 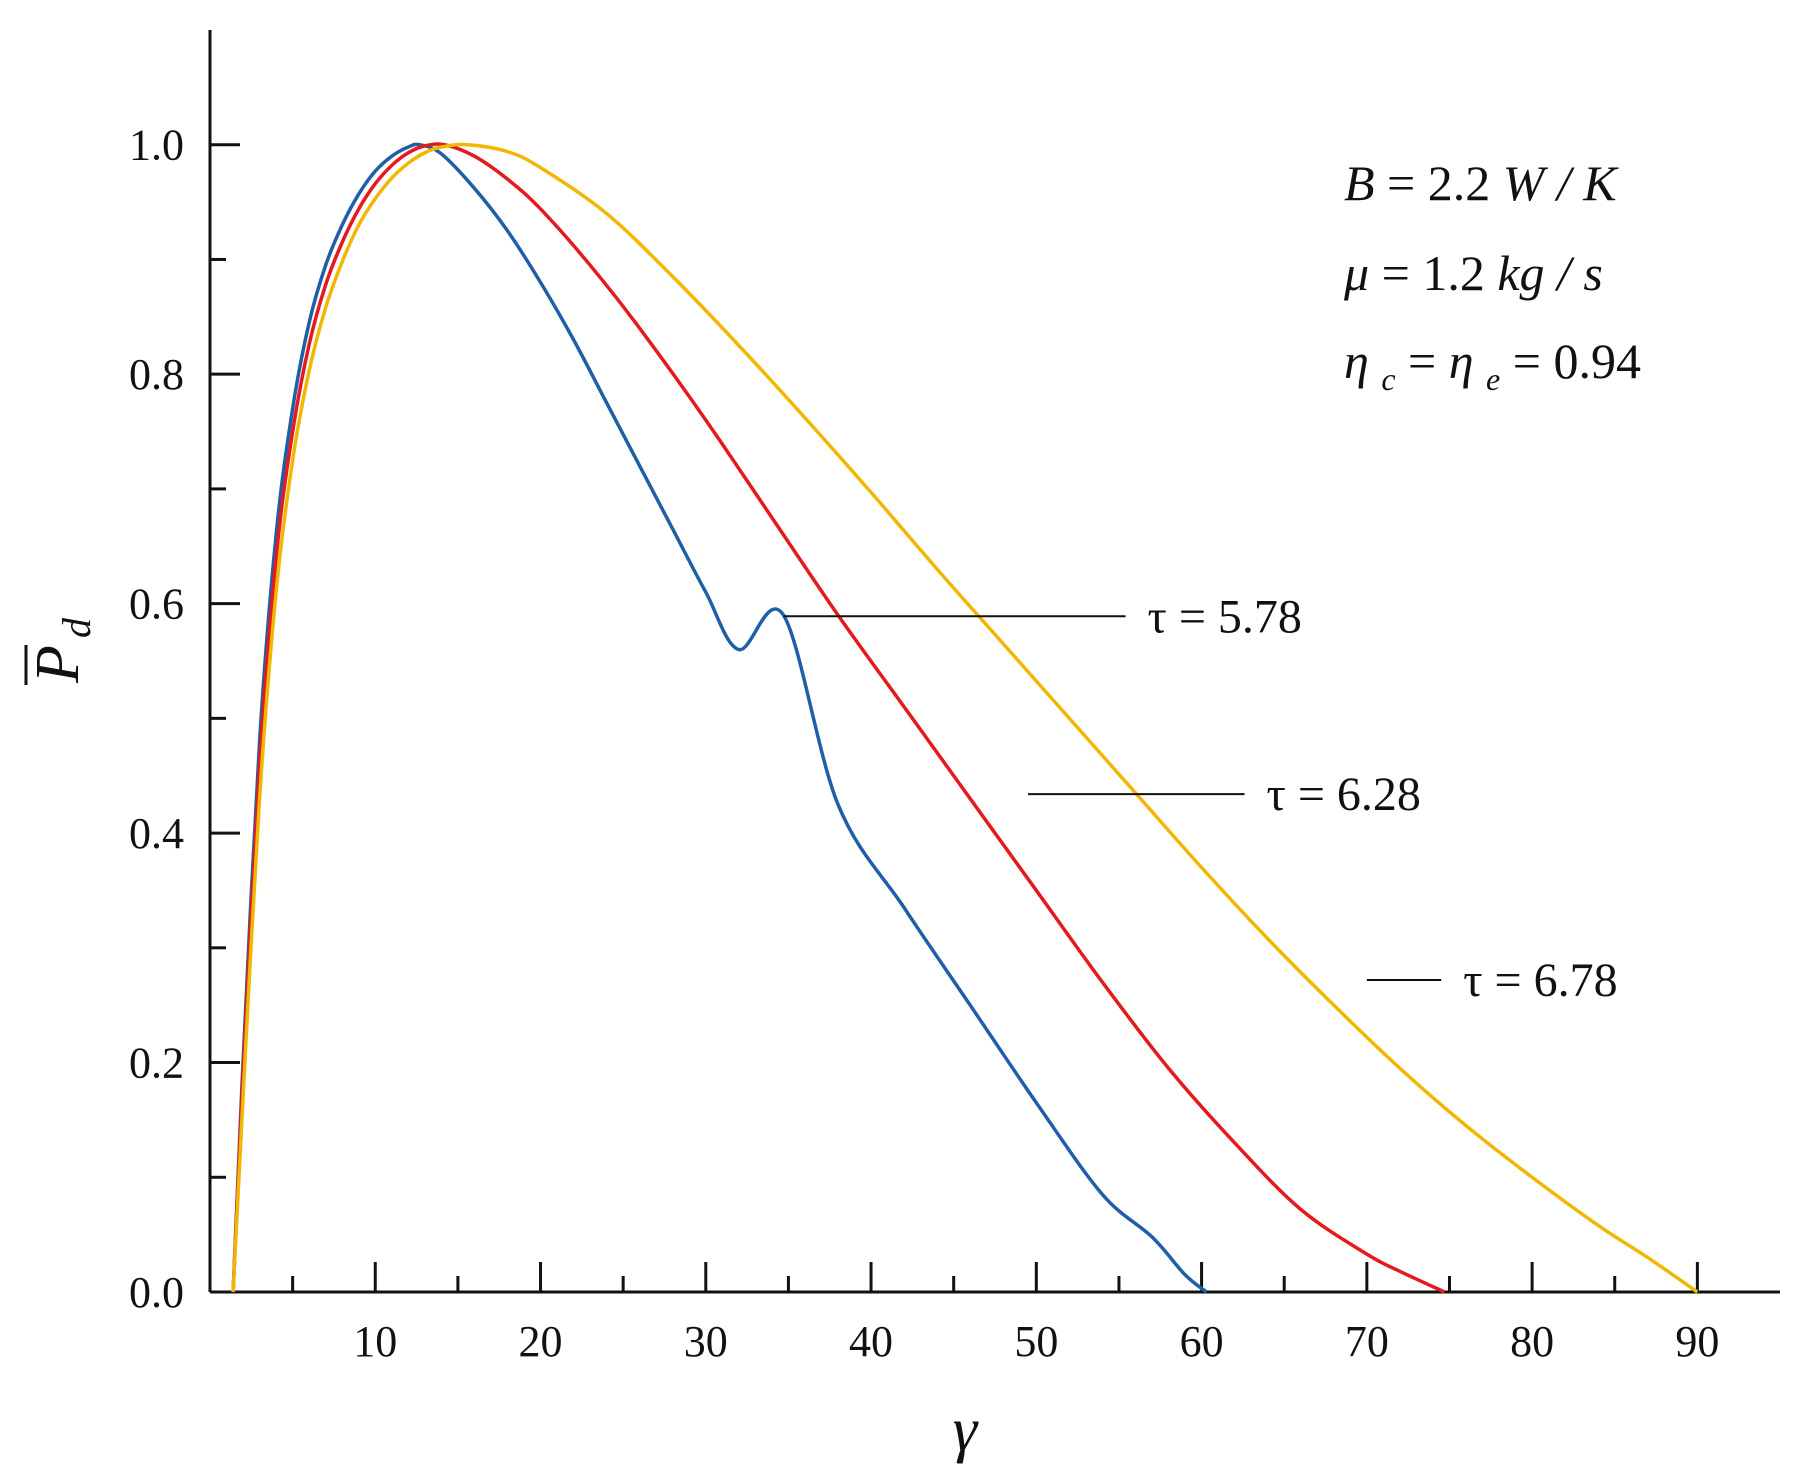 I want to click on param-eta-value: 0.94, so click(x=1597, y=361).